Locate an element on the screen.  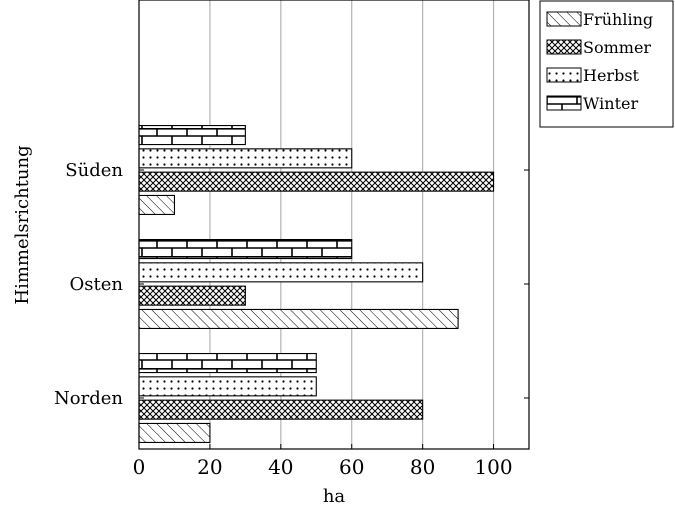
bar-fr-hling-norden is located at coordinates (174, 433).